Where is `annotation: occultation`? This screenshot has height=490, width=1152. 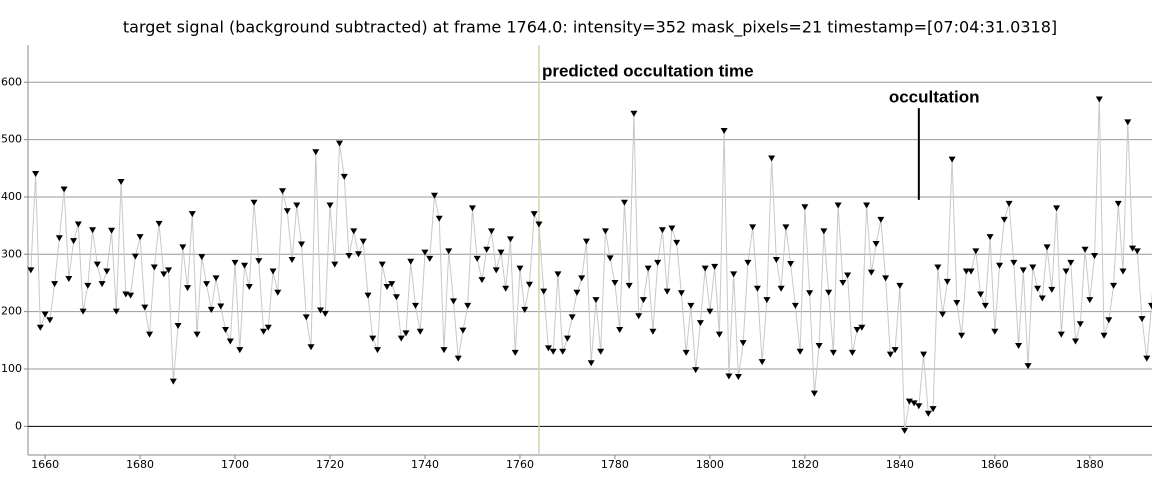
annotation: occultation is located at coordinates (934, 96).